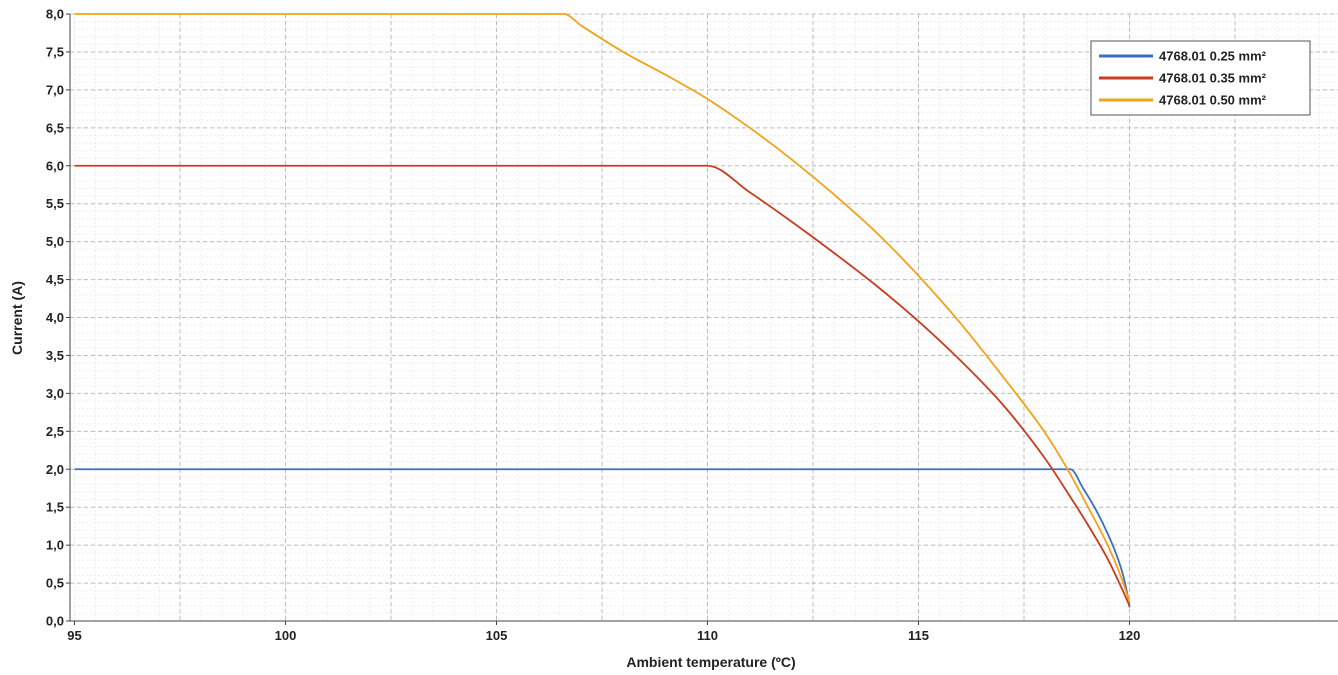 This screenshot has height=675, width=1338. What do you see at coordinates (55, 241) in the screenshot?
I see `y-tick-label: 5,0` at bounding box center [55, 241].